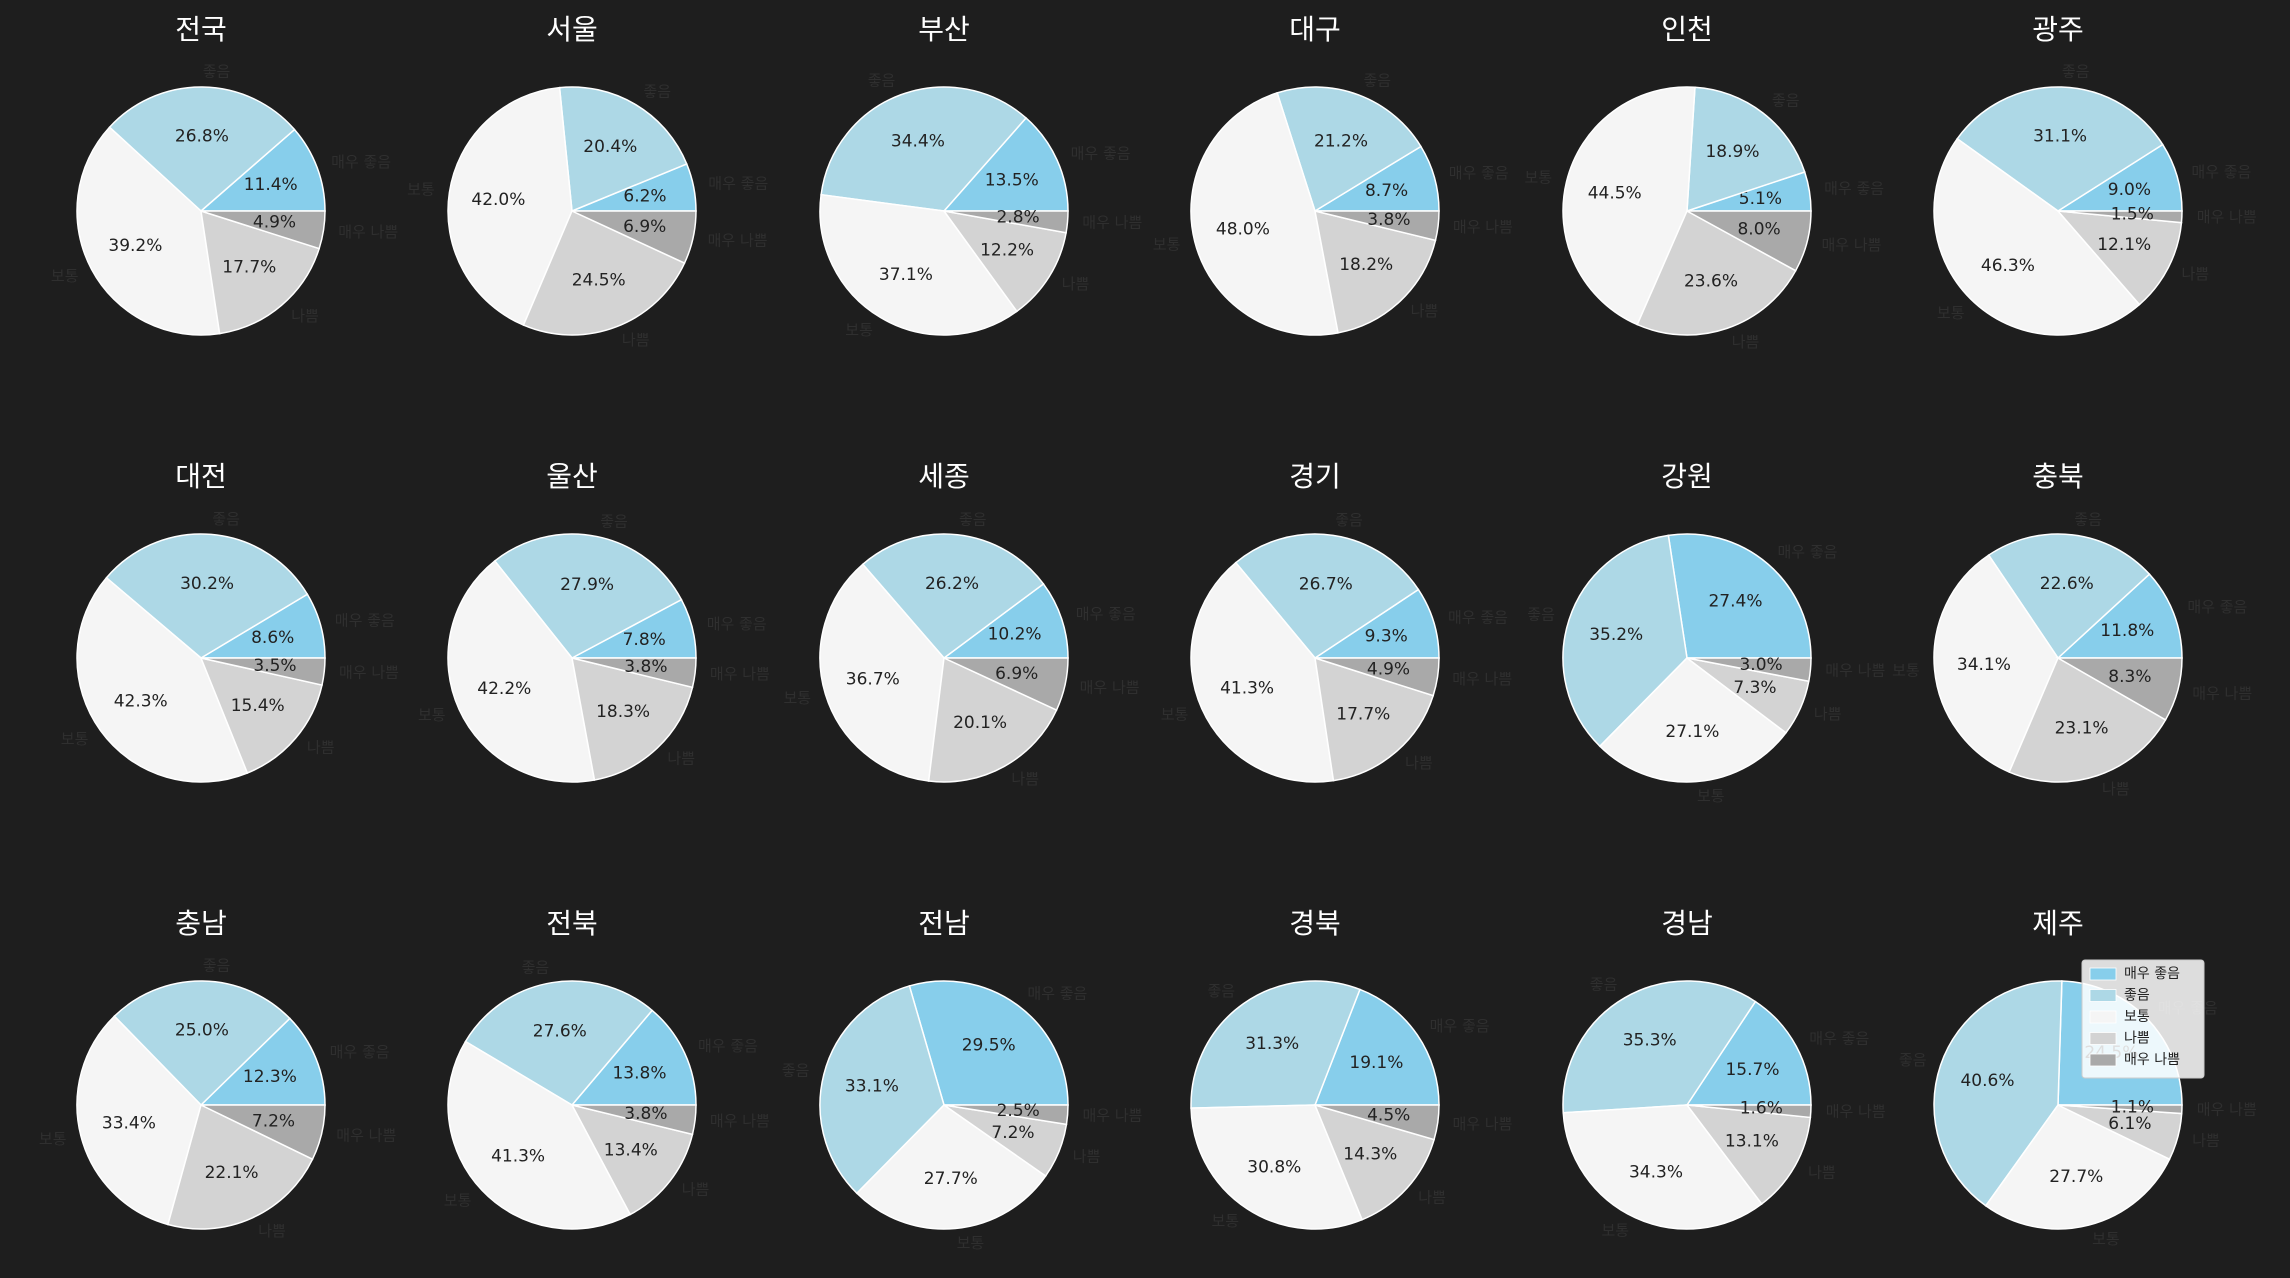 The image size is (2290, 1278). What do you see at coordinates (202, 137) in the screenshot?
I see `pie-percent-label: 26.8%` at bounding box center [202, 137].